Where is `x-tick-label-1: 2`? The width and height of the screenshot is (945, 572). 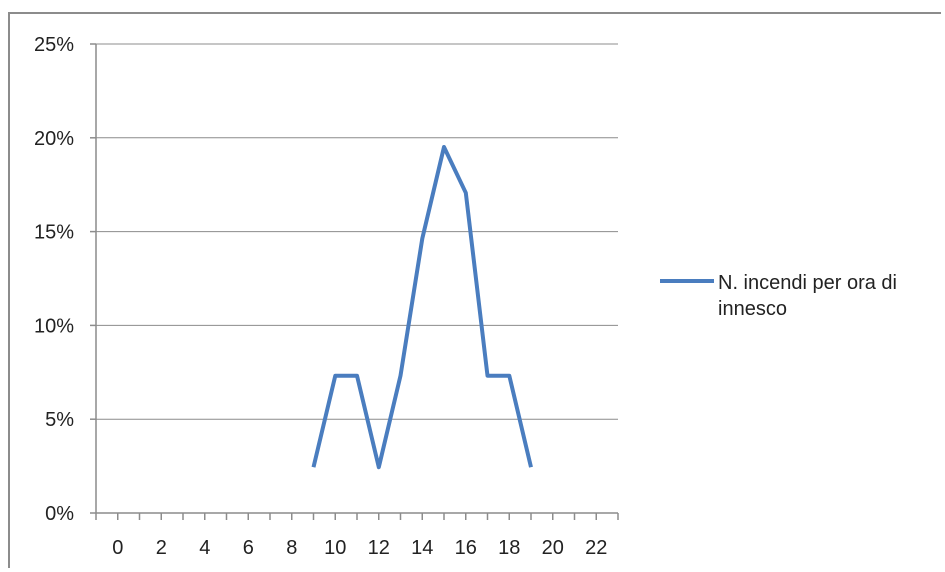
x-tick-label-1: 2 is located at coordinates (161, 548).